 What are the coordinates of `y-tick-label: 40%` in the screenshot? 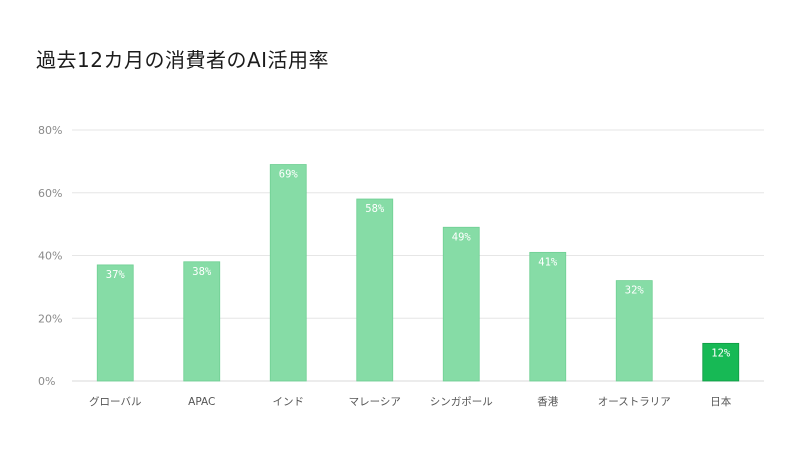 It's located at (50, 256).